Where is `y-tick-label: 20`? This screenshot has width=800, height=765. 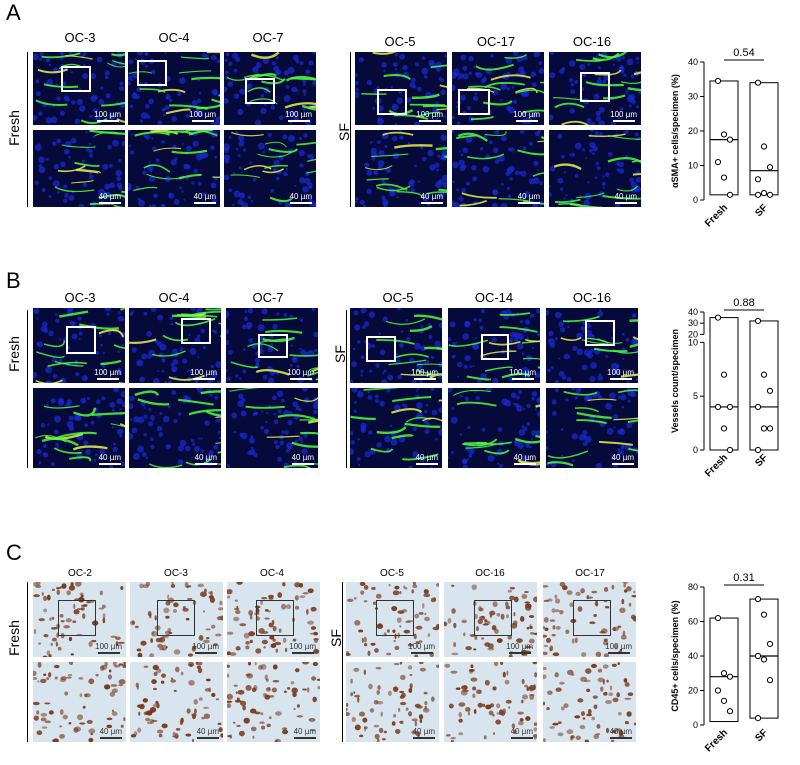
y-tick-label: 20 is located at coordinates (693, 334).